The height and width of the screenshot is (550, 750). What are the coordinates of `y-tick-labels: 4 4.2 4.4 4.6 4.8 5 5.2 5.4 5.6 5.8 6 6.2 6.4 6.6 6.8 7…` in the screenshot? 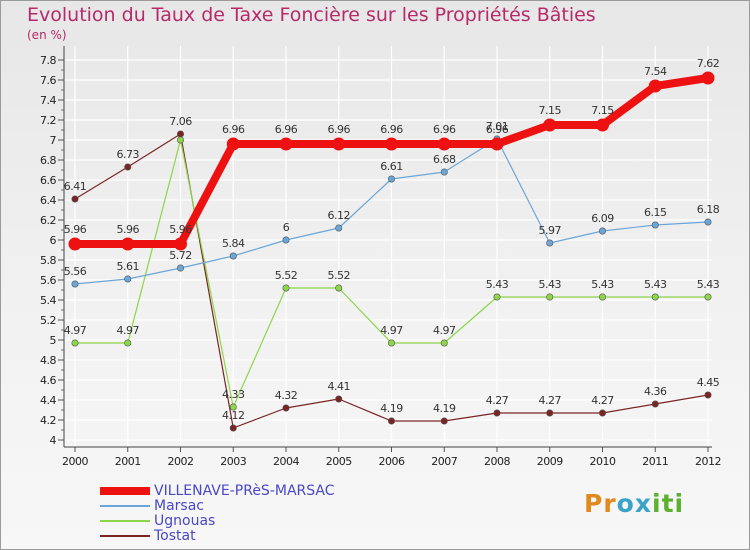 It's located at (48, 250).